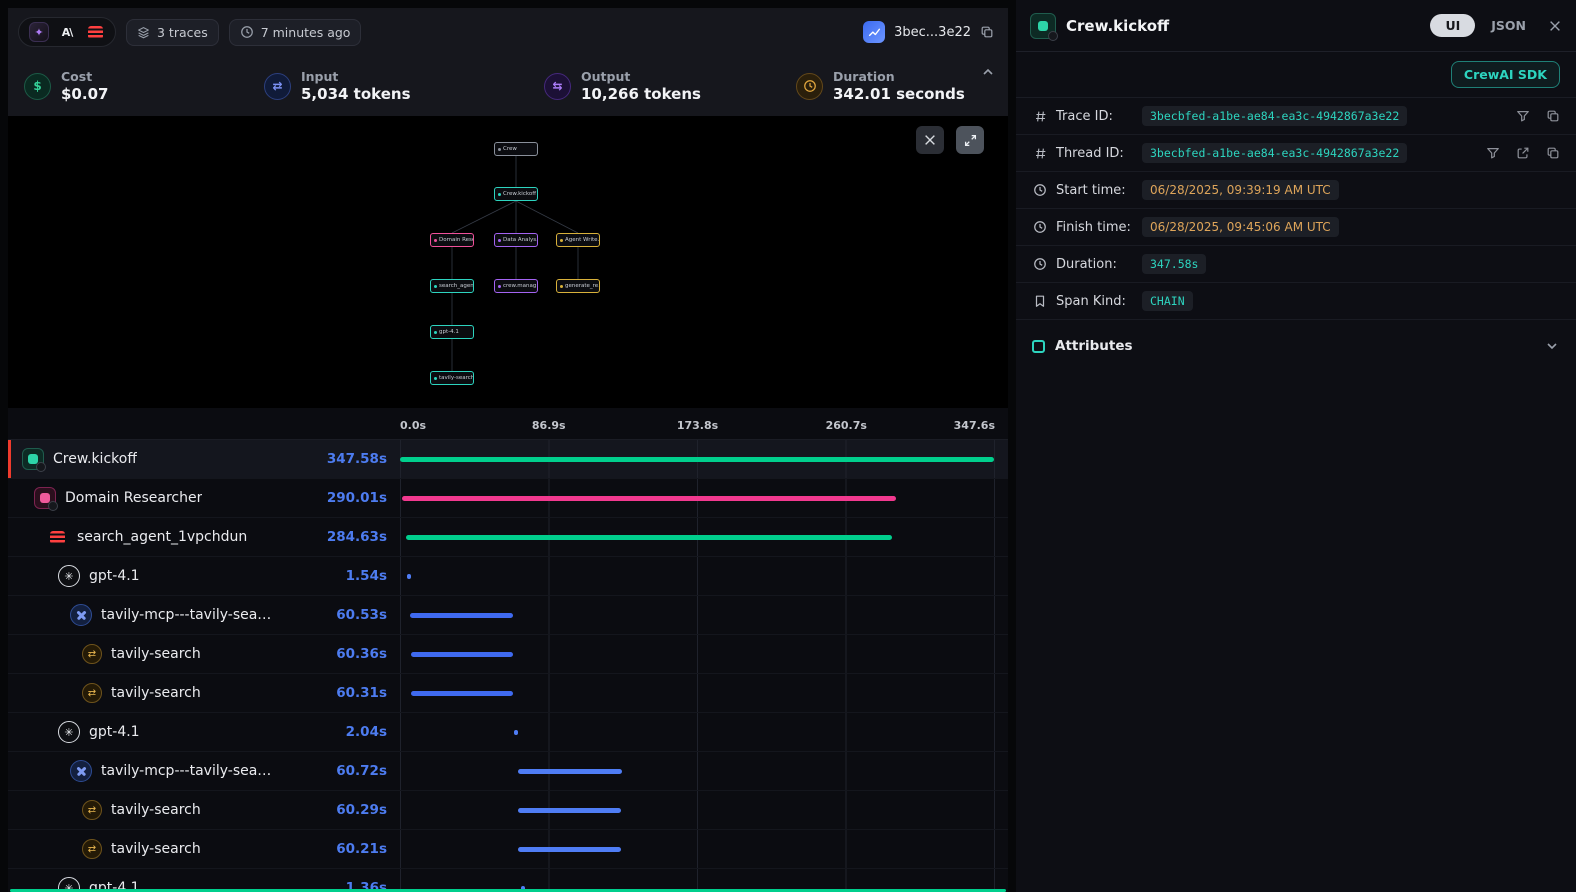  I want to click on trace-row-9: ⇄ tavily-search 60.29s, so click(508, 810).